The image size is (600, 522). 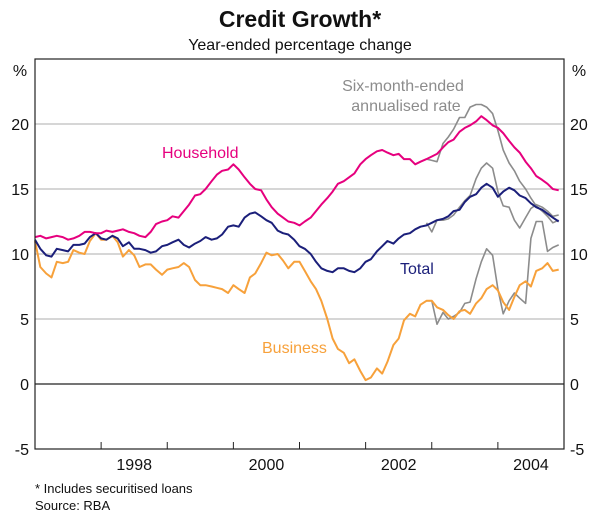 I want to click on y-tick-label-left: 20, so click(x=20, y=125).